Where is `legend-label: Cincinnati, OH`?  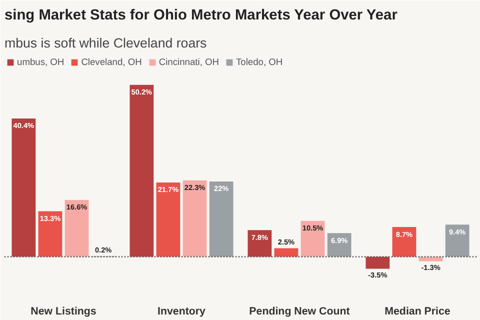 legend-label: Cincinnati, OH is located at coordinates (188, 62).